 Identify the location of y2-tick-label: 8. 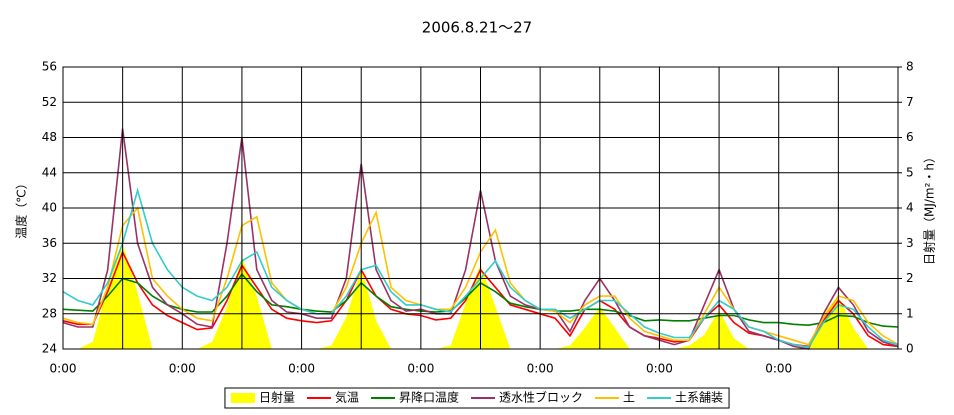
(910, 67).